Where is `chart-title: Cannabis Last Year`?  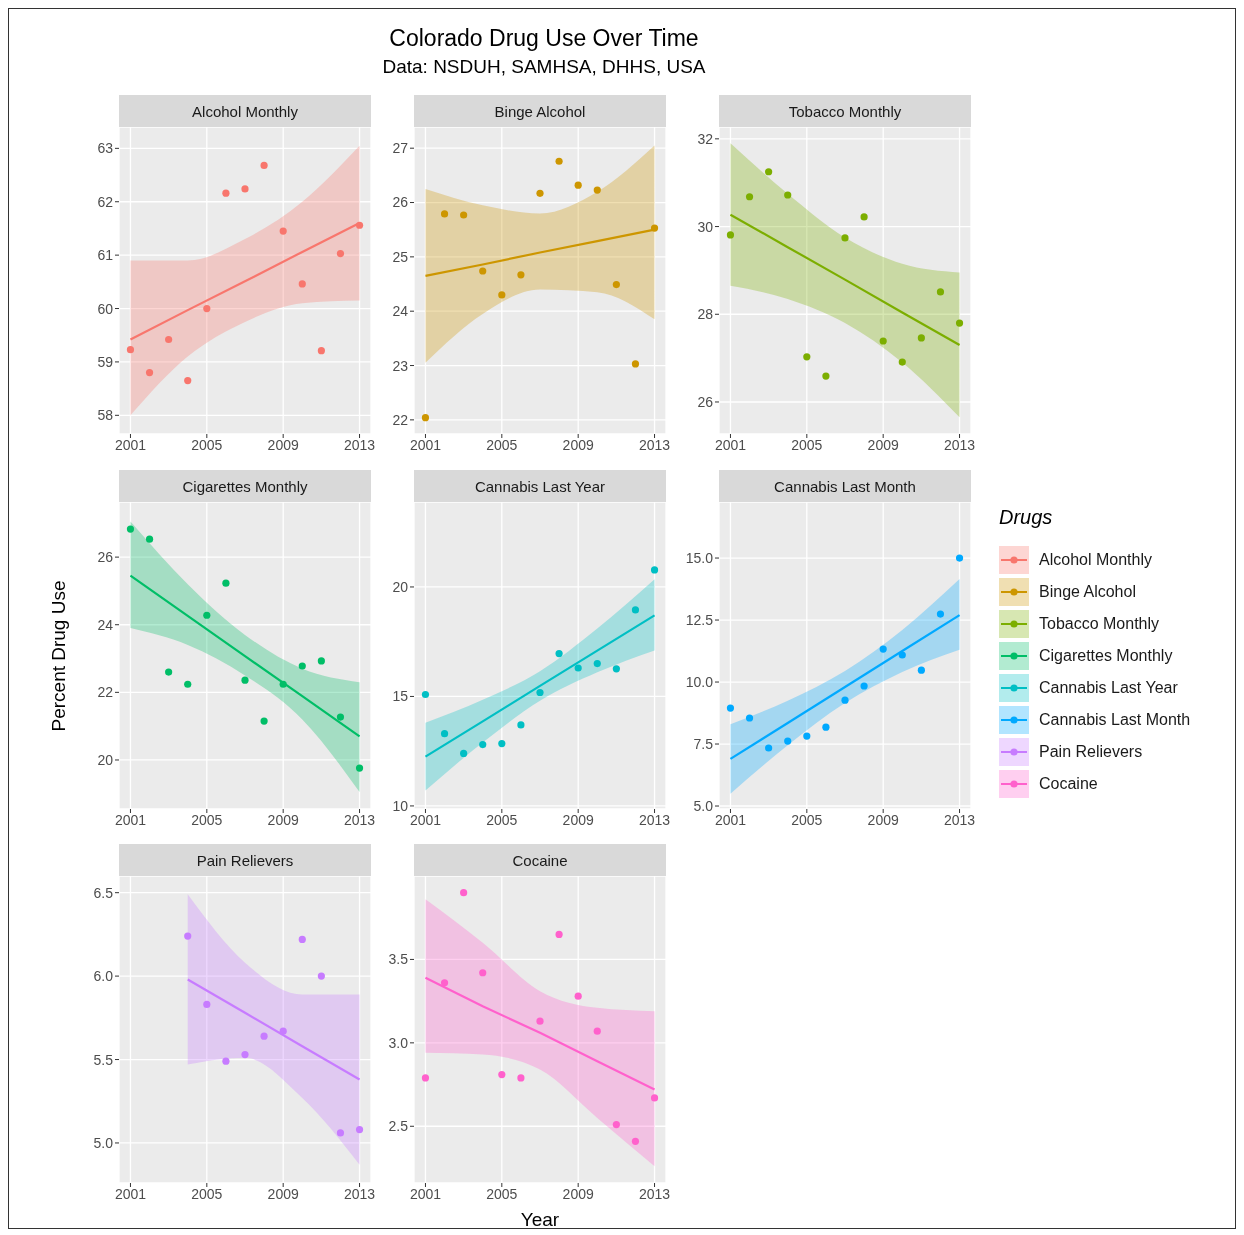
chart-title: Cannabis Last Year is located at coordinates (540, 486).